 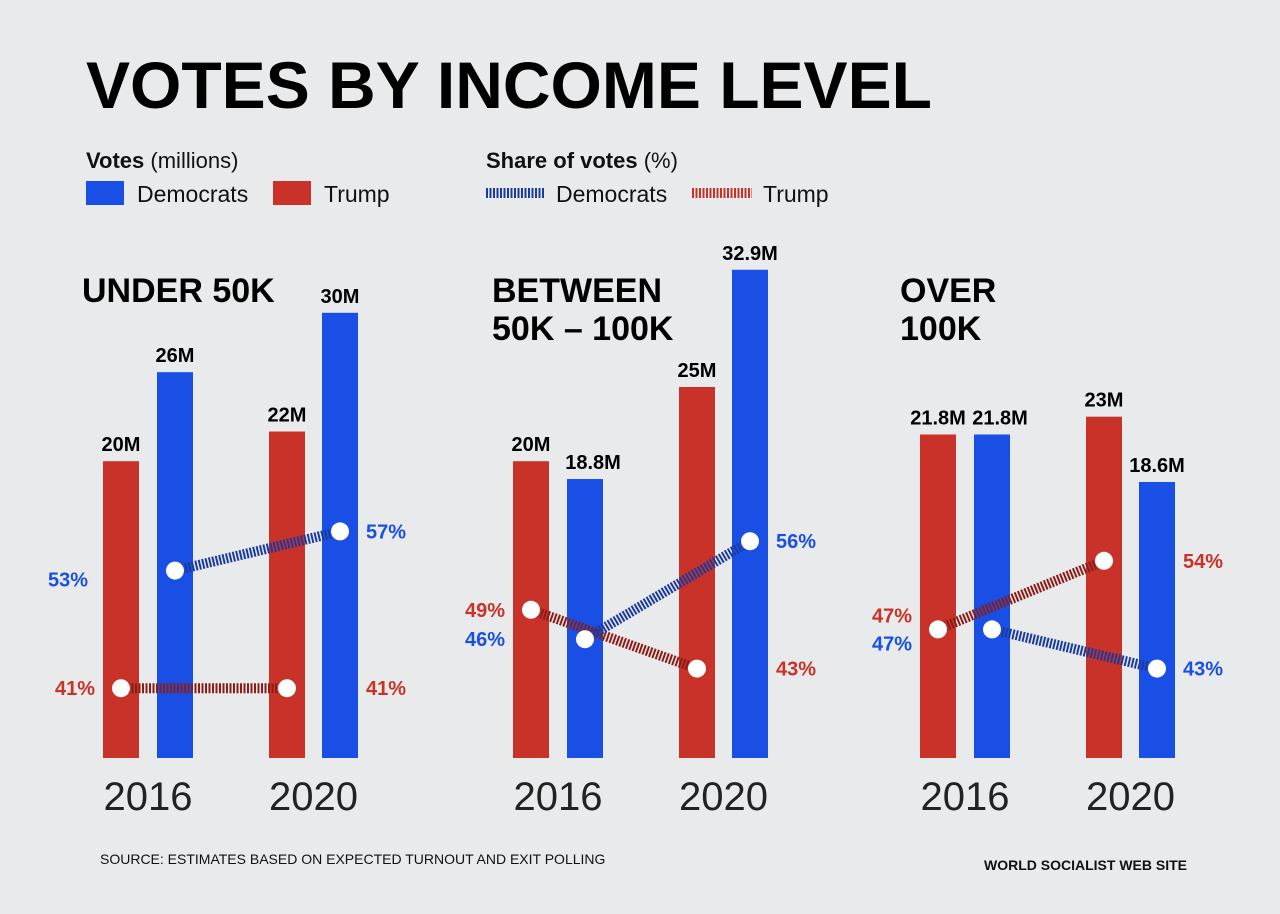 What do you see at coordinates (175, 356) in the screenshot?
I see `bar-value-label: 26M` at bounding box center [175, 356].